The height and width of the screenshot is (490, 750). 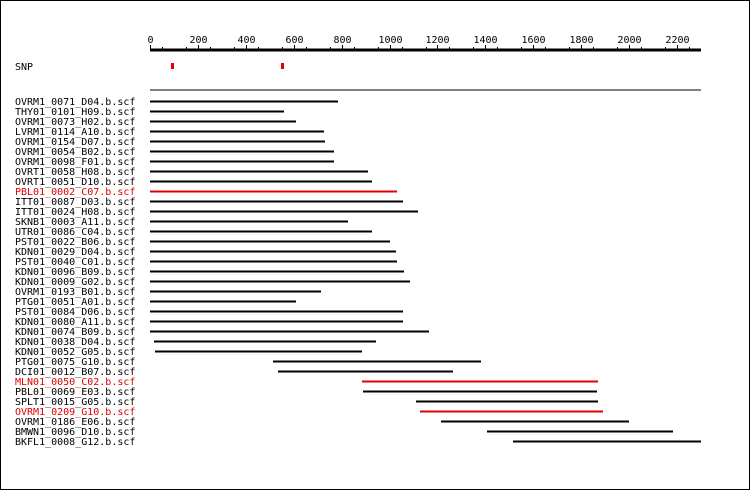 What do you see at coordinates (75, 222) in the screenshot?
I see `read-label: SKNB1_0003_A11.b.scf` at bounding box center [75, 222].